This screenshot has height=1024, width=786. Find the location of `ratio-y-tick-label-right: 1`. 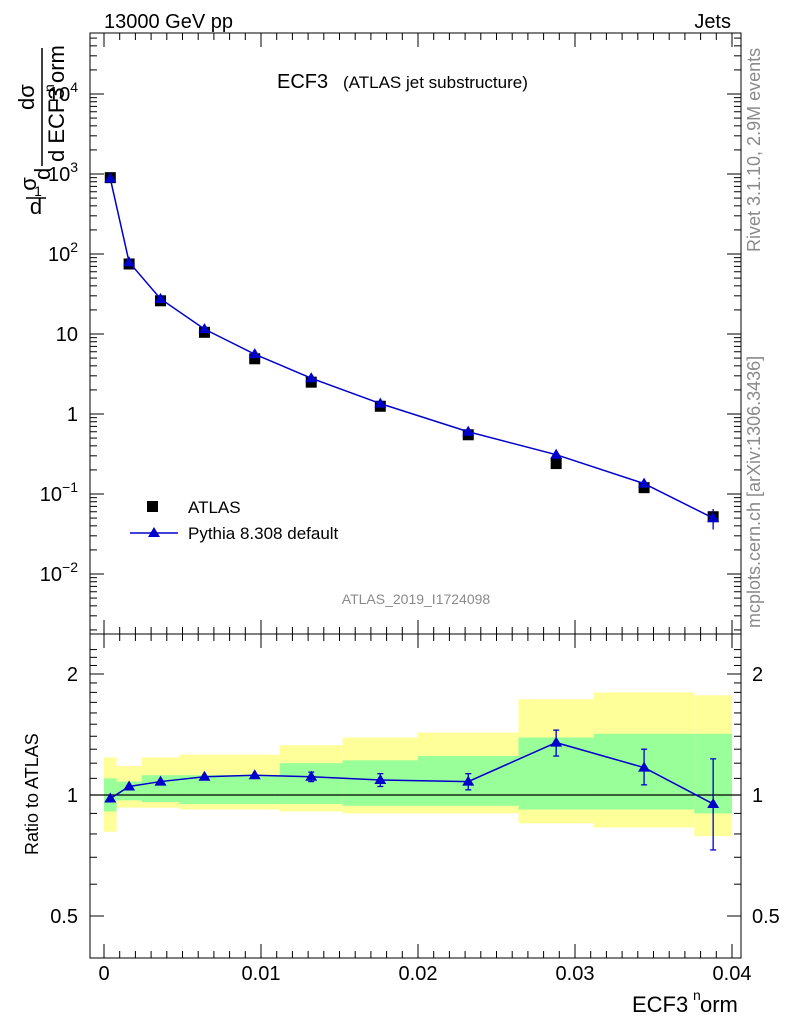

ratio-y-tick-label-right: 1 is located at coordinates (757, 796).